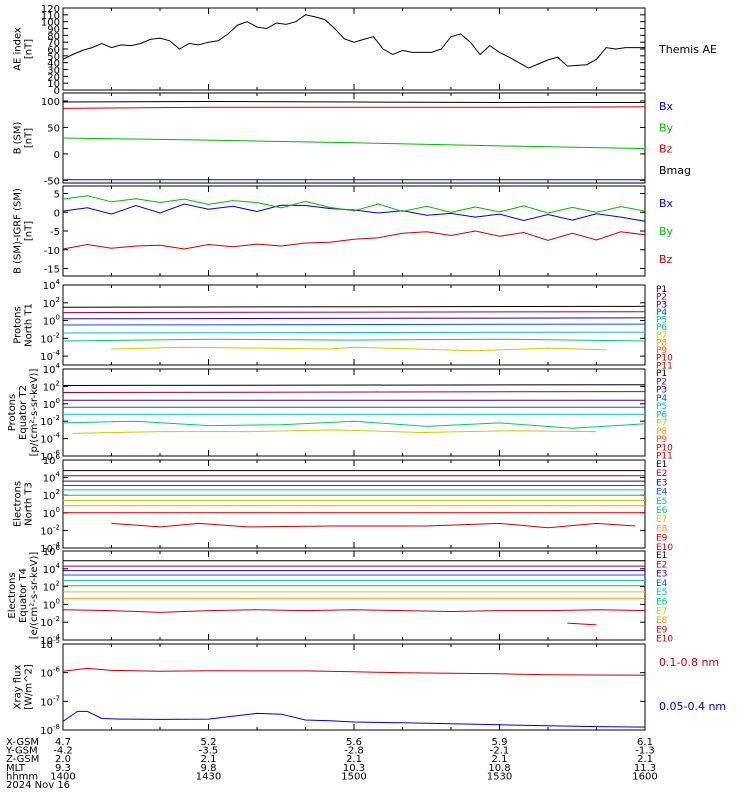 The width and height of the screenshot is (750, 800). Describe the element at coordinates (354, 332) in the screenshot. I see `series-line-p5` at that location.